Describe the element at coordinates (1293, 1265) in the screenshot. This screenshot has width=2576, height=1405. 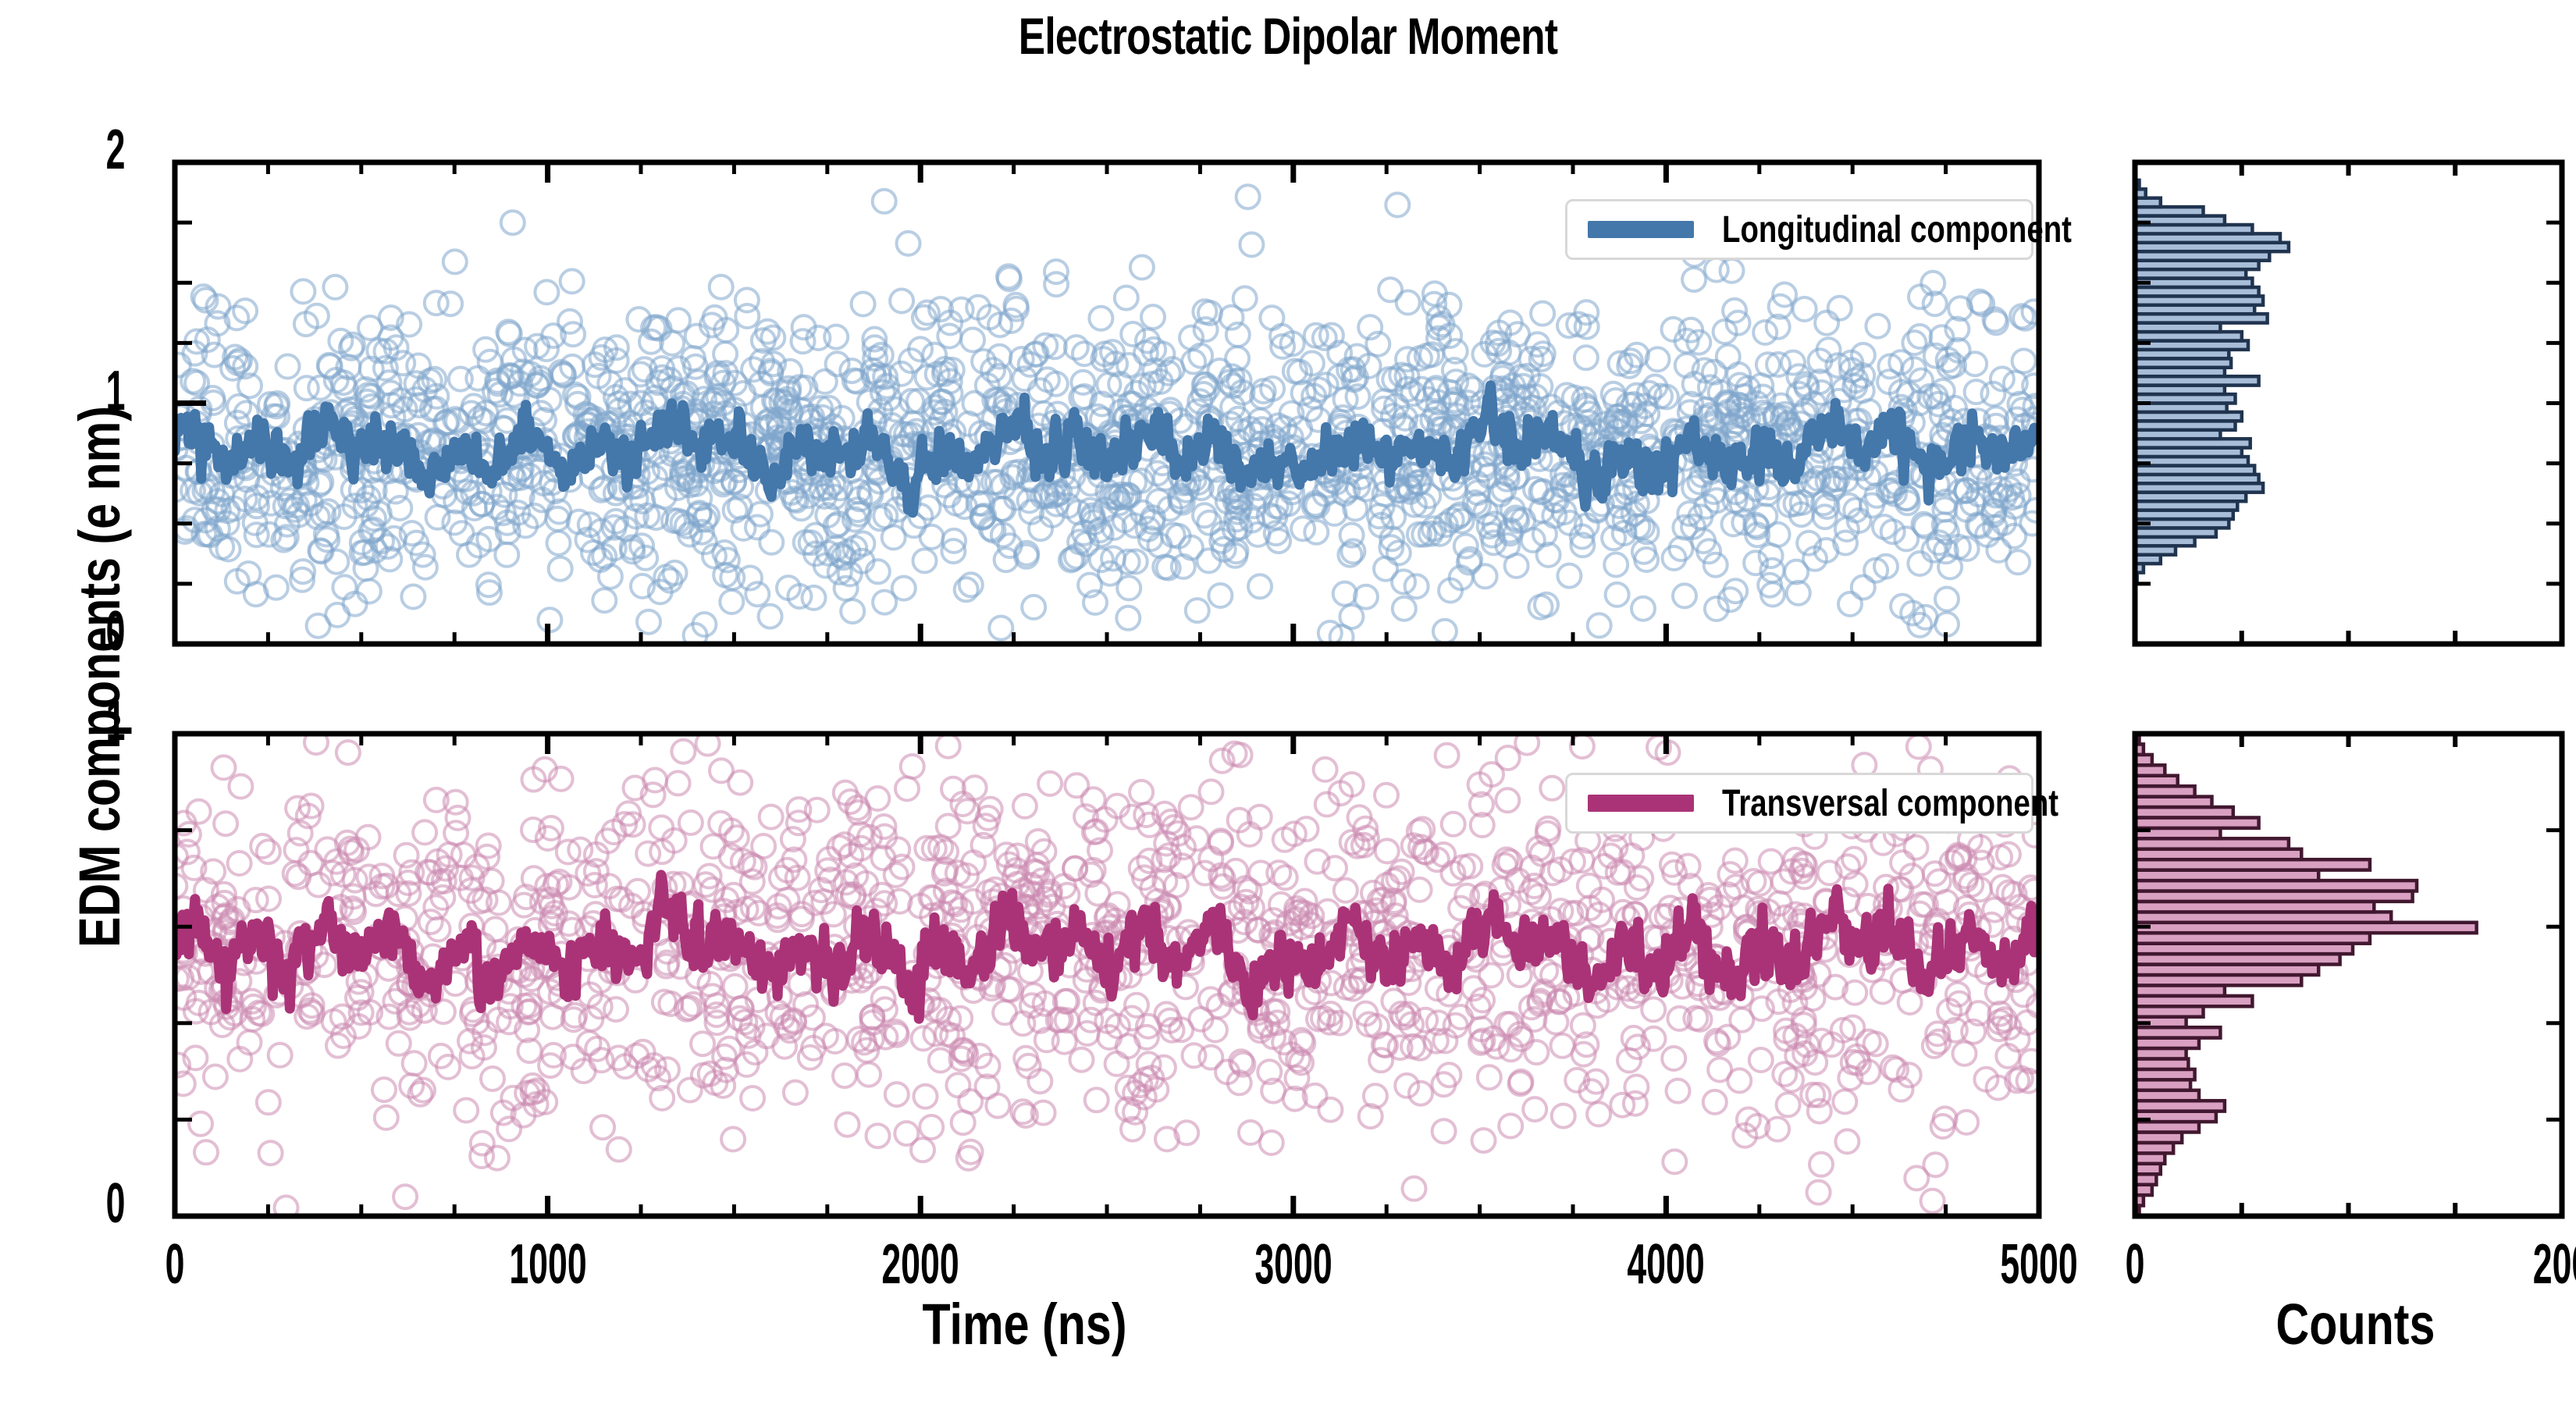
I see `x-tick-label-3: 3000` at that location.